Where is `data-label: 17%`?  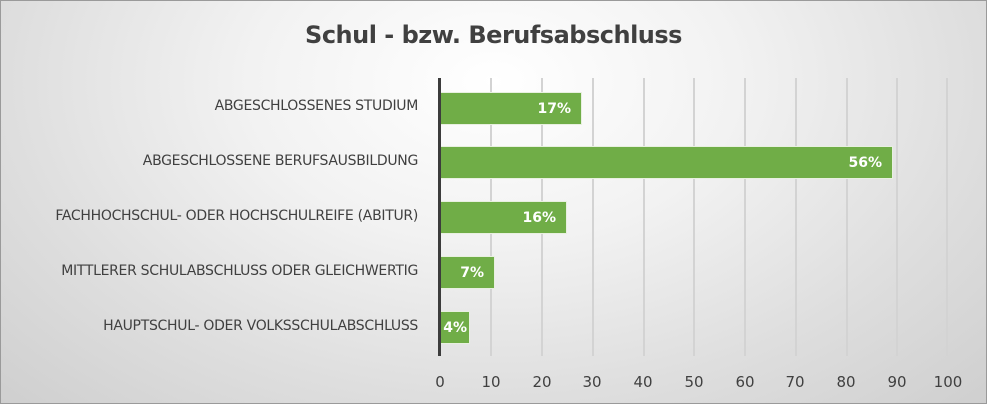 data-label: 17% is located at coordinates (554, 108).